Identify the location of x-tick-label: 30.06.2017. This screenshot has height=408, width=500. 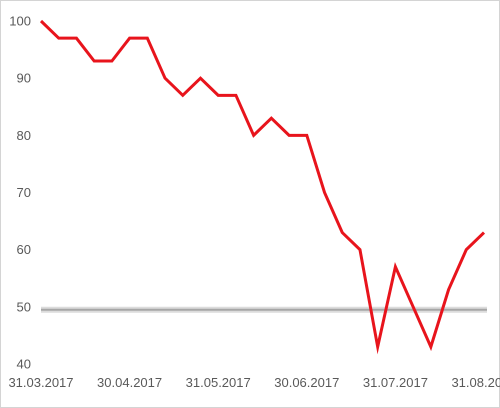
(306, 382).